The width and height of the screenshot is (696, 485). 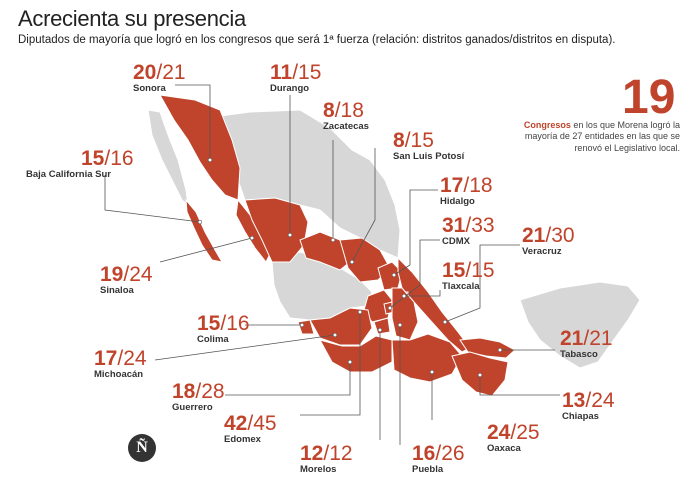 What do you see at coordinates (355, 354) in the screenshot?
I see `state-guerrero` at bounding box center [355, 354].